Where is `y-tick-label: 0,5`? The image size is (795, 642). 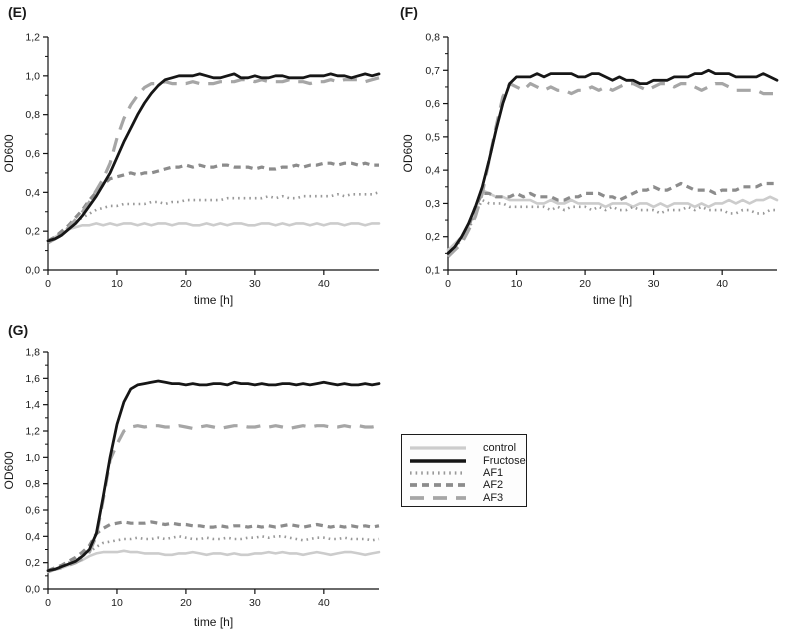
y-tick-label: 0,5 is located at coordinates (432, 137).